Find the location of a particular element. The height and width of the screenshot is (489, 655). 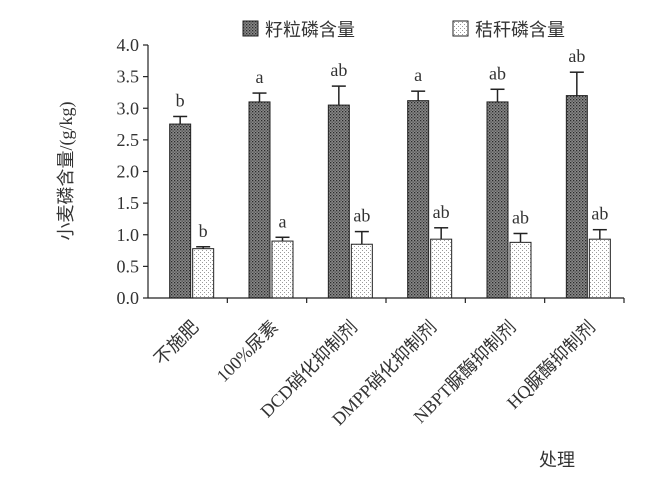

y-tick-label-4: 2.0 is located at coordinates (128, 172).